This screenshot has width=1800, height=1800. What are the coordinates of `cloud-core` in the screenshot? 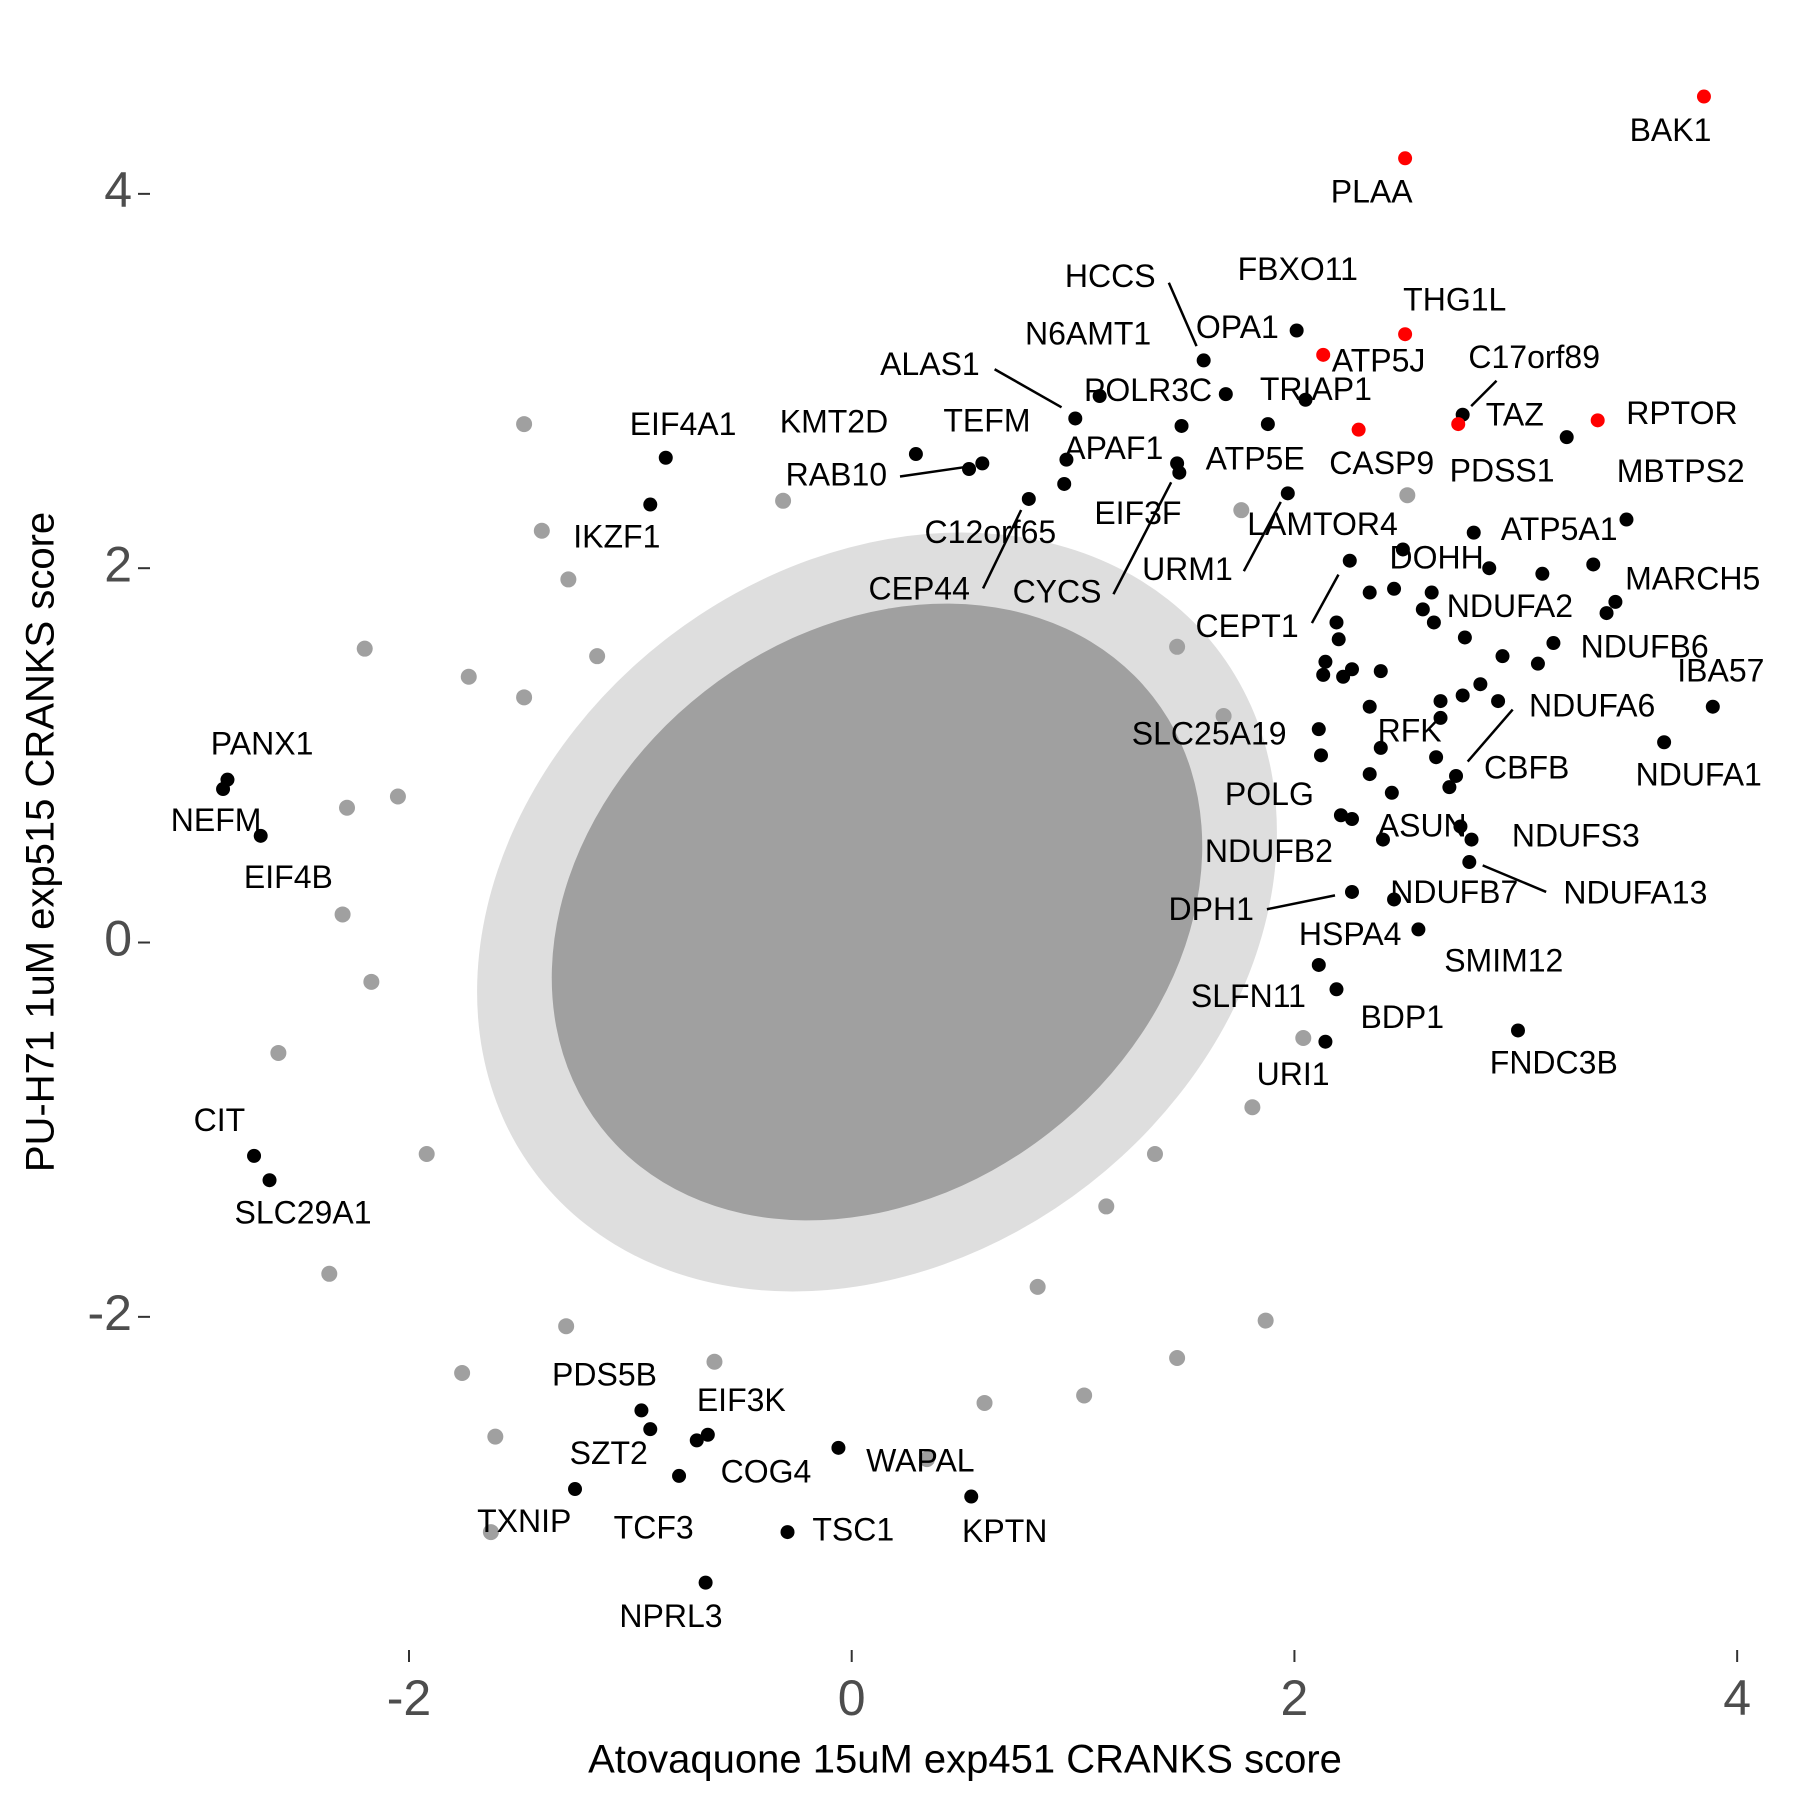 It's located at (877, 912).